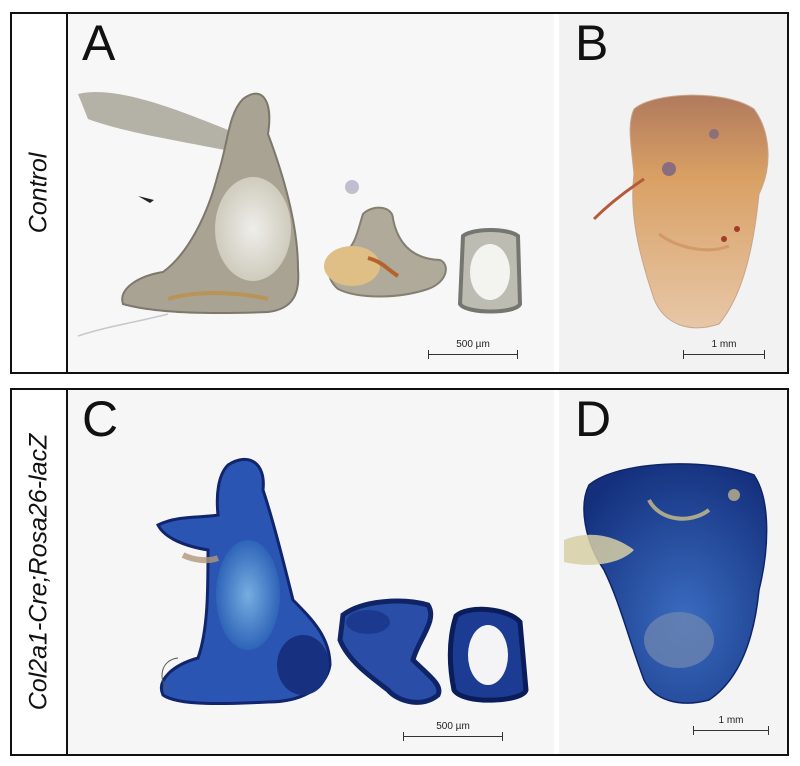  I want to click on debris-speck, so click(146, 199).